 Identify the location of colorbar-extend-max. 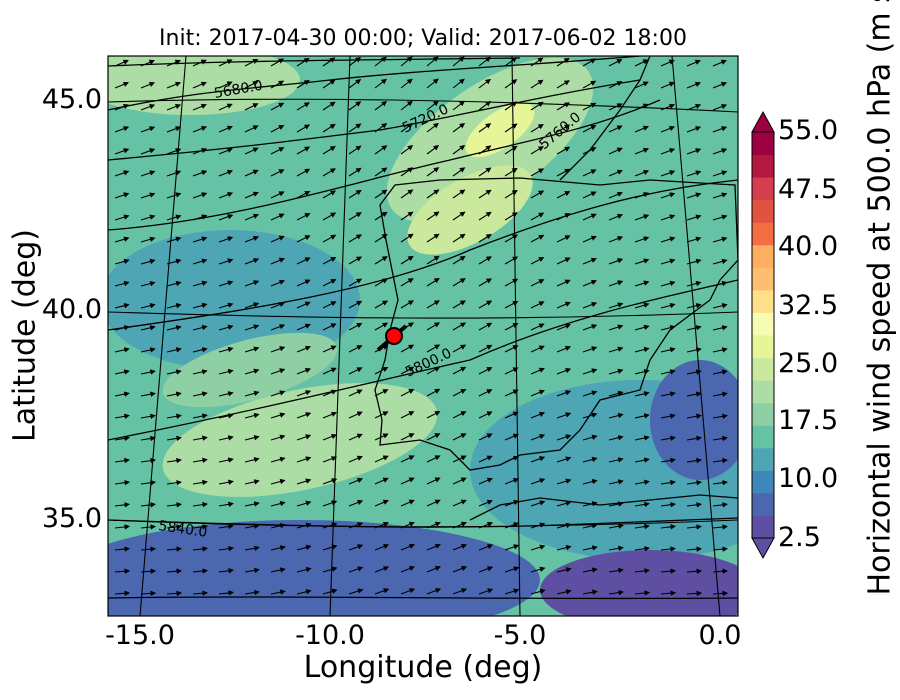
(763, 121).